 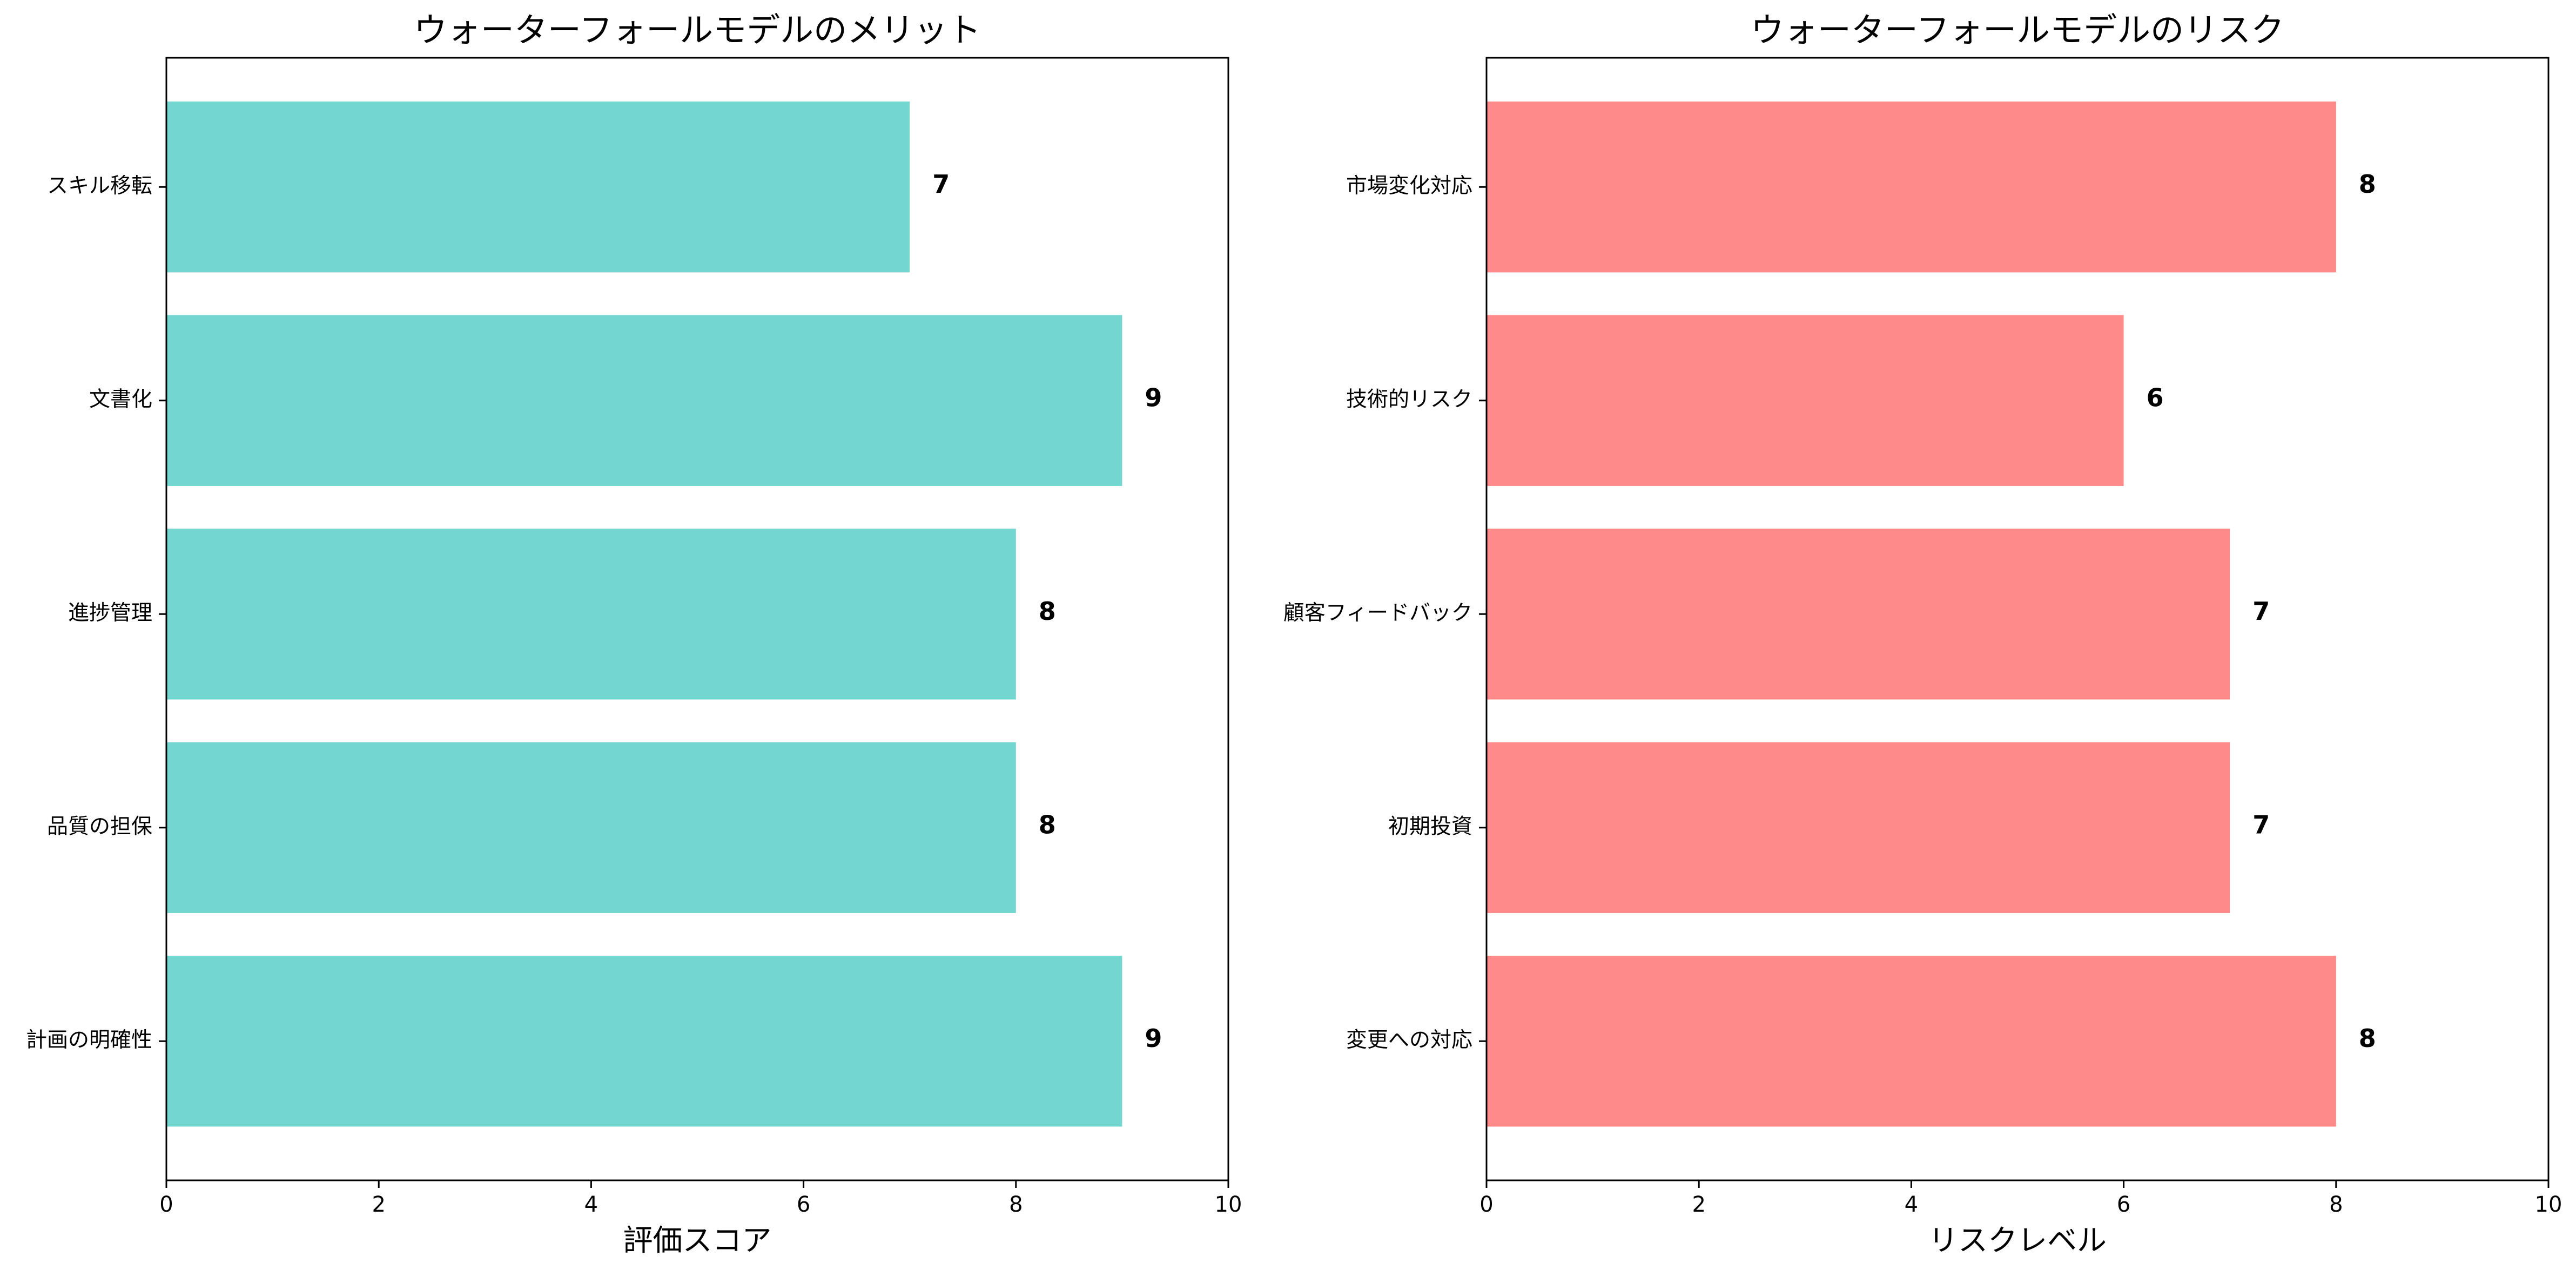 I want to click on merit-category-label: スキル移転, so click(x=99, y=186).